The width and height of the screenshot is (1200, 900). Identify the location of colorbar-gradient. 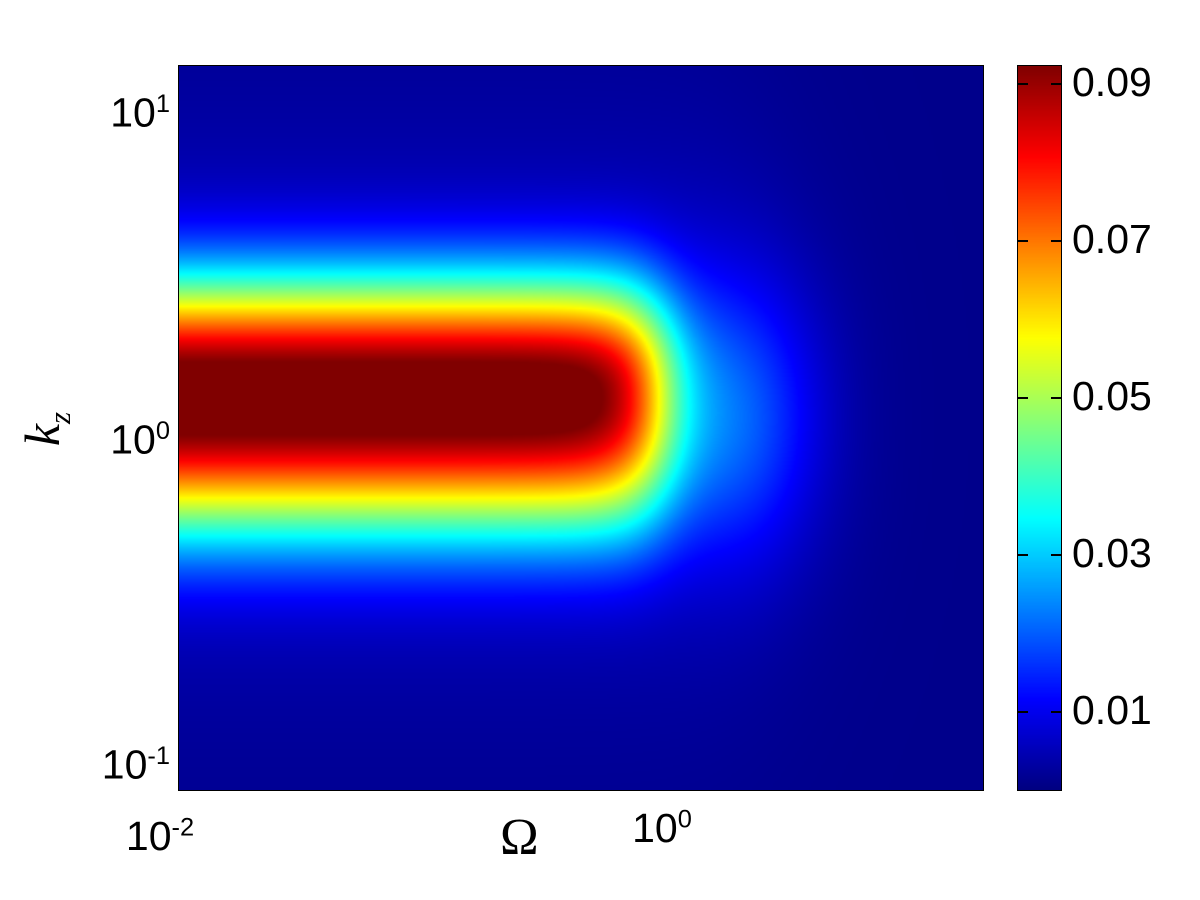
(1039, 428).